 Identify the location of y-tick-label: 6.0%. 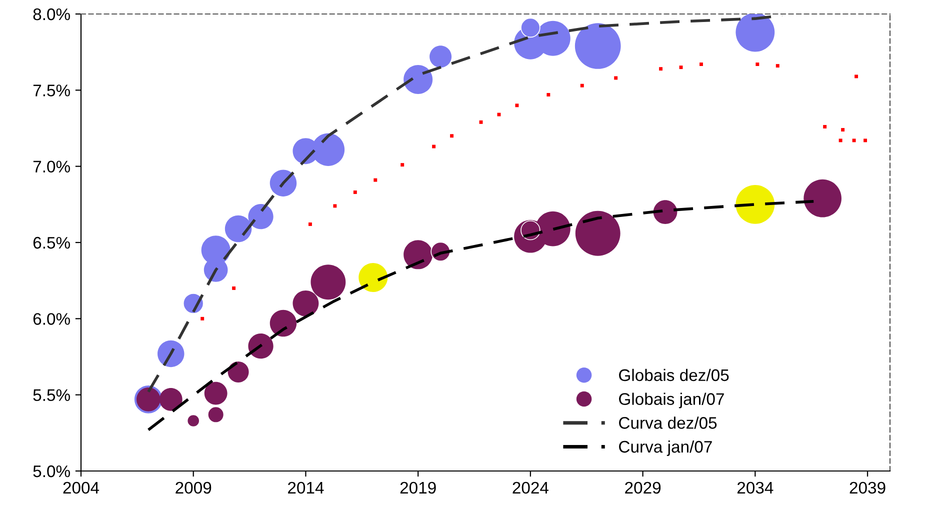
(51, 319).